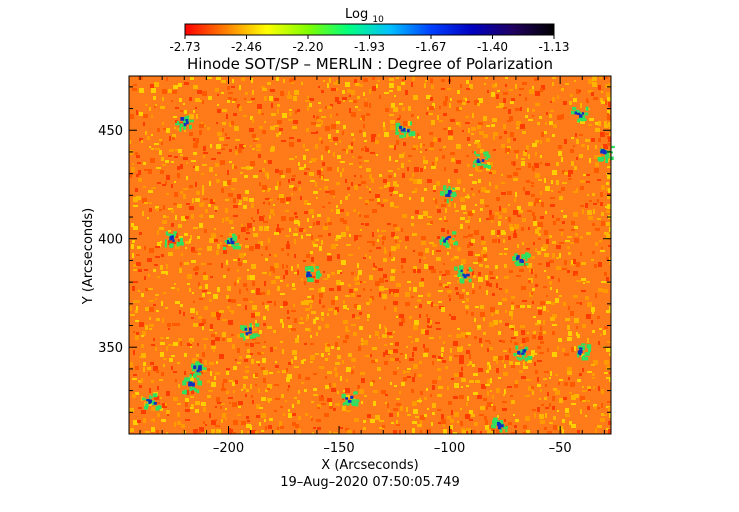 This screenshot has height=512, width=739. What do you see at coordinates (449, 448) in the screenshot?
I see `x-tick-label: –100` at bounding box center [449, 448].